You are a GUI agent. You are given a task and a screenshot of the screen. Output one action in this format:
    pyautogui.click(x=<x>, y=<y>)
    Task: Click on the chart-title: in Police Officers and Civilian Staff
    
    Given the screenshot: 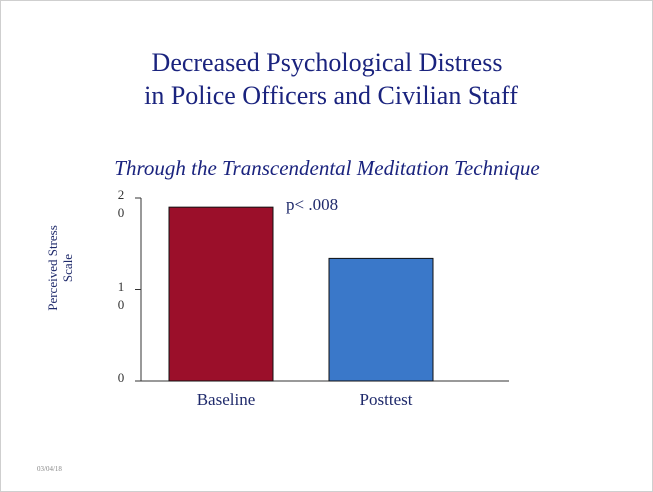 What is the action you would take?
    pyautogui.click(x=331, y=95)
    